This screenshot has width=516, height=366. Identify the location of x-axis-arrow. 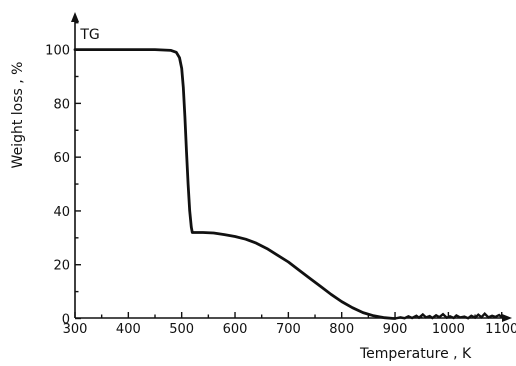
(507, 318).